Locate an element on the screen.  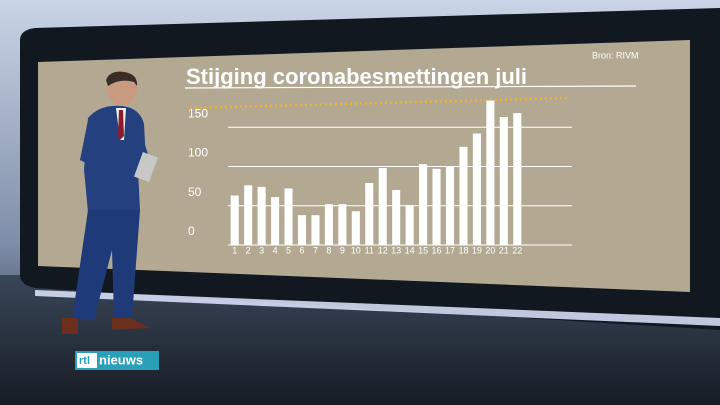
peak-line is located at coordinates (380, 103).